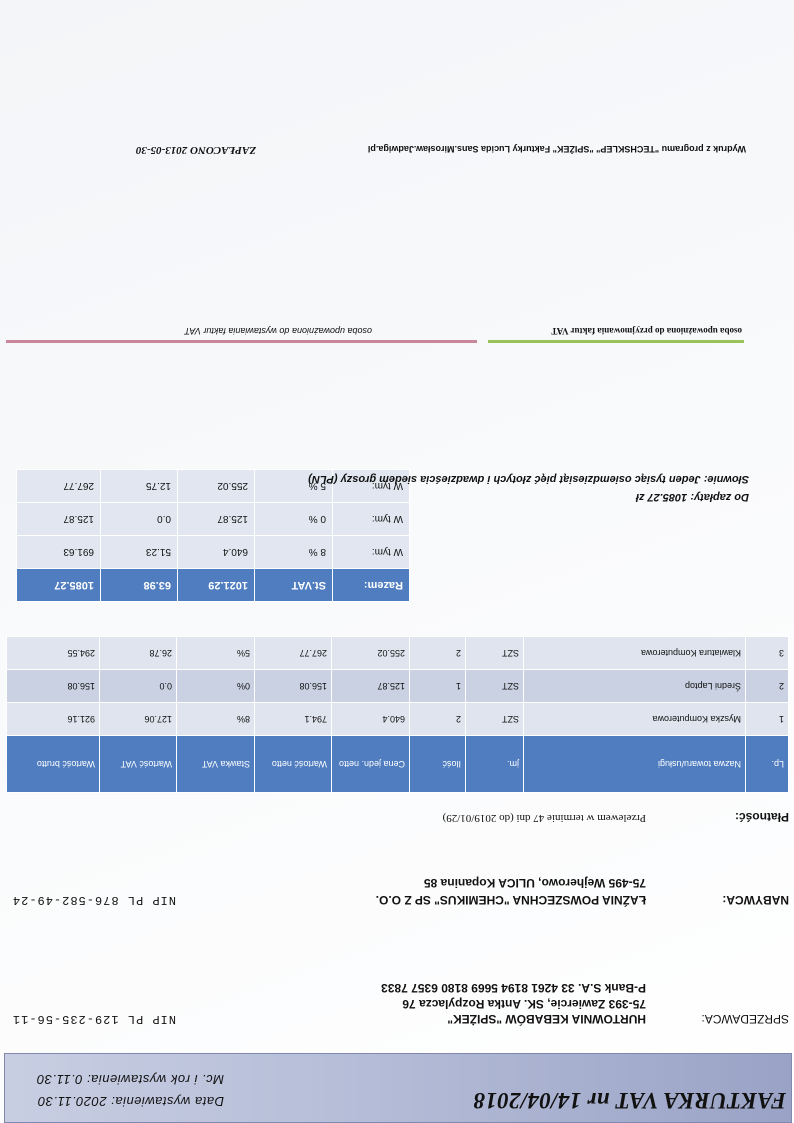 Image resolution: width=794 pixels, height=1123 pixels. Describe the element at coordinates (437, 764) in the screenshot. I see `header-quantity: Ilość` at that location.